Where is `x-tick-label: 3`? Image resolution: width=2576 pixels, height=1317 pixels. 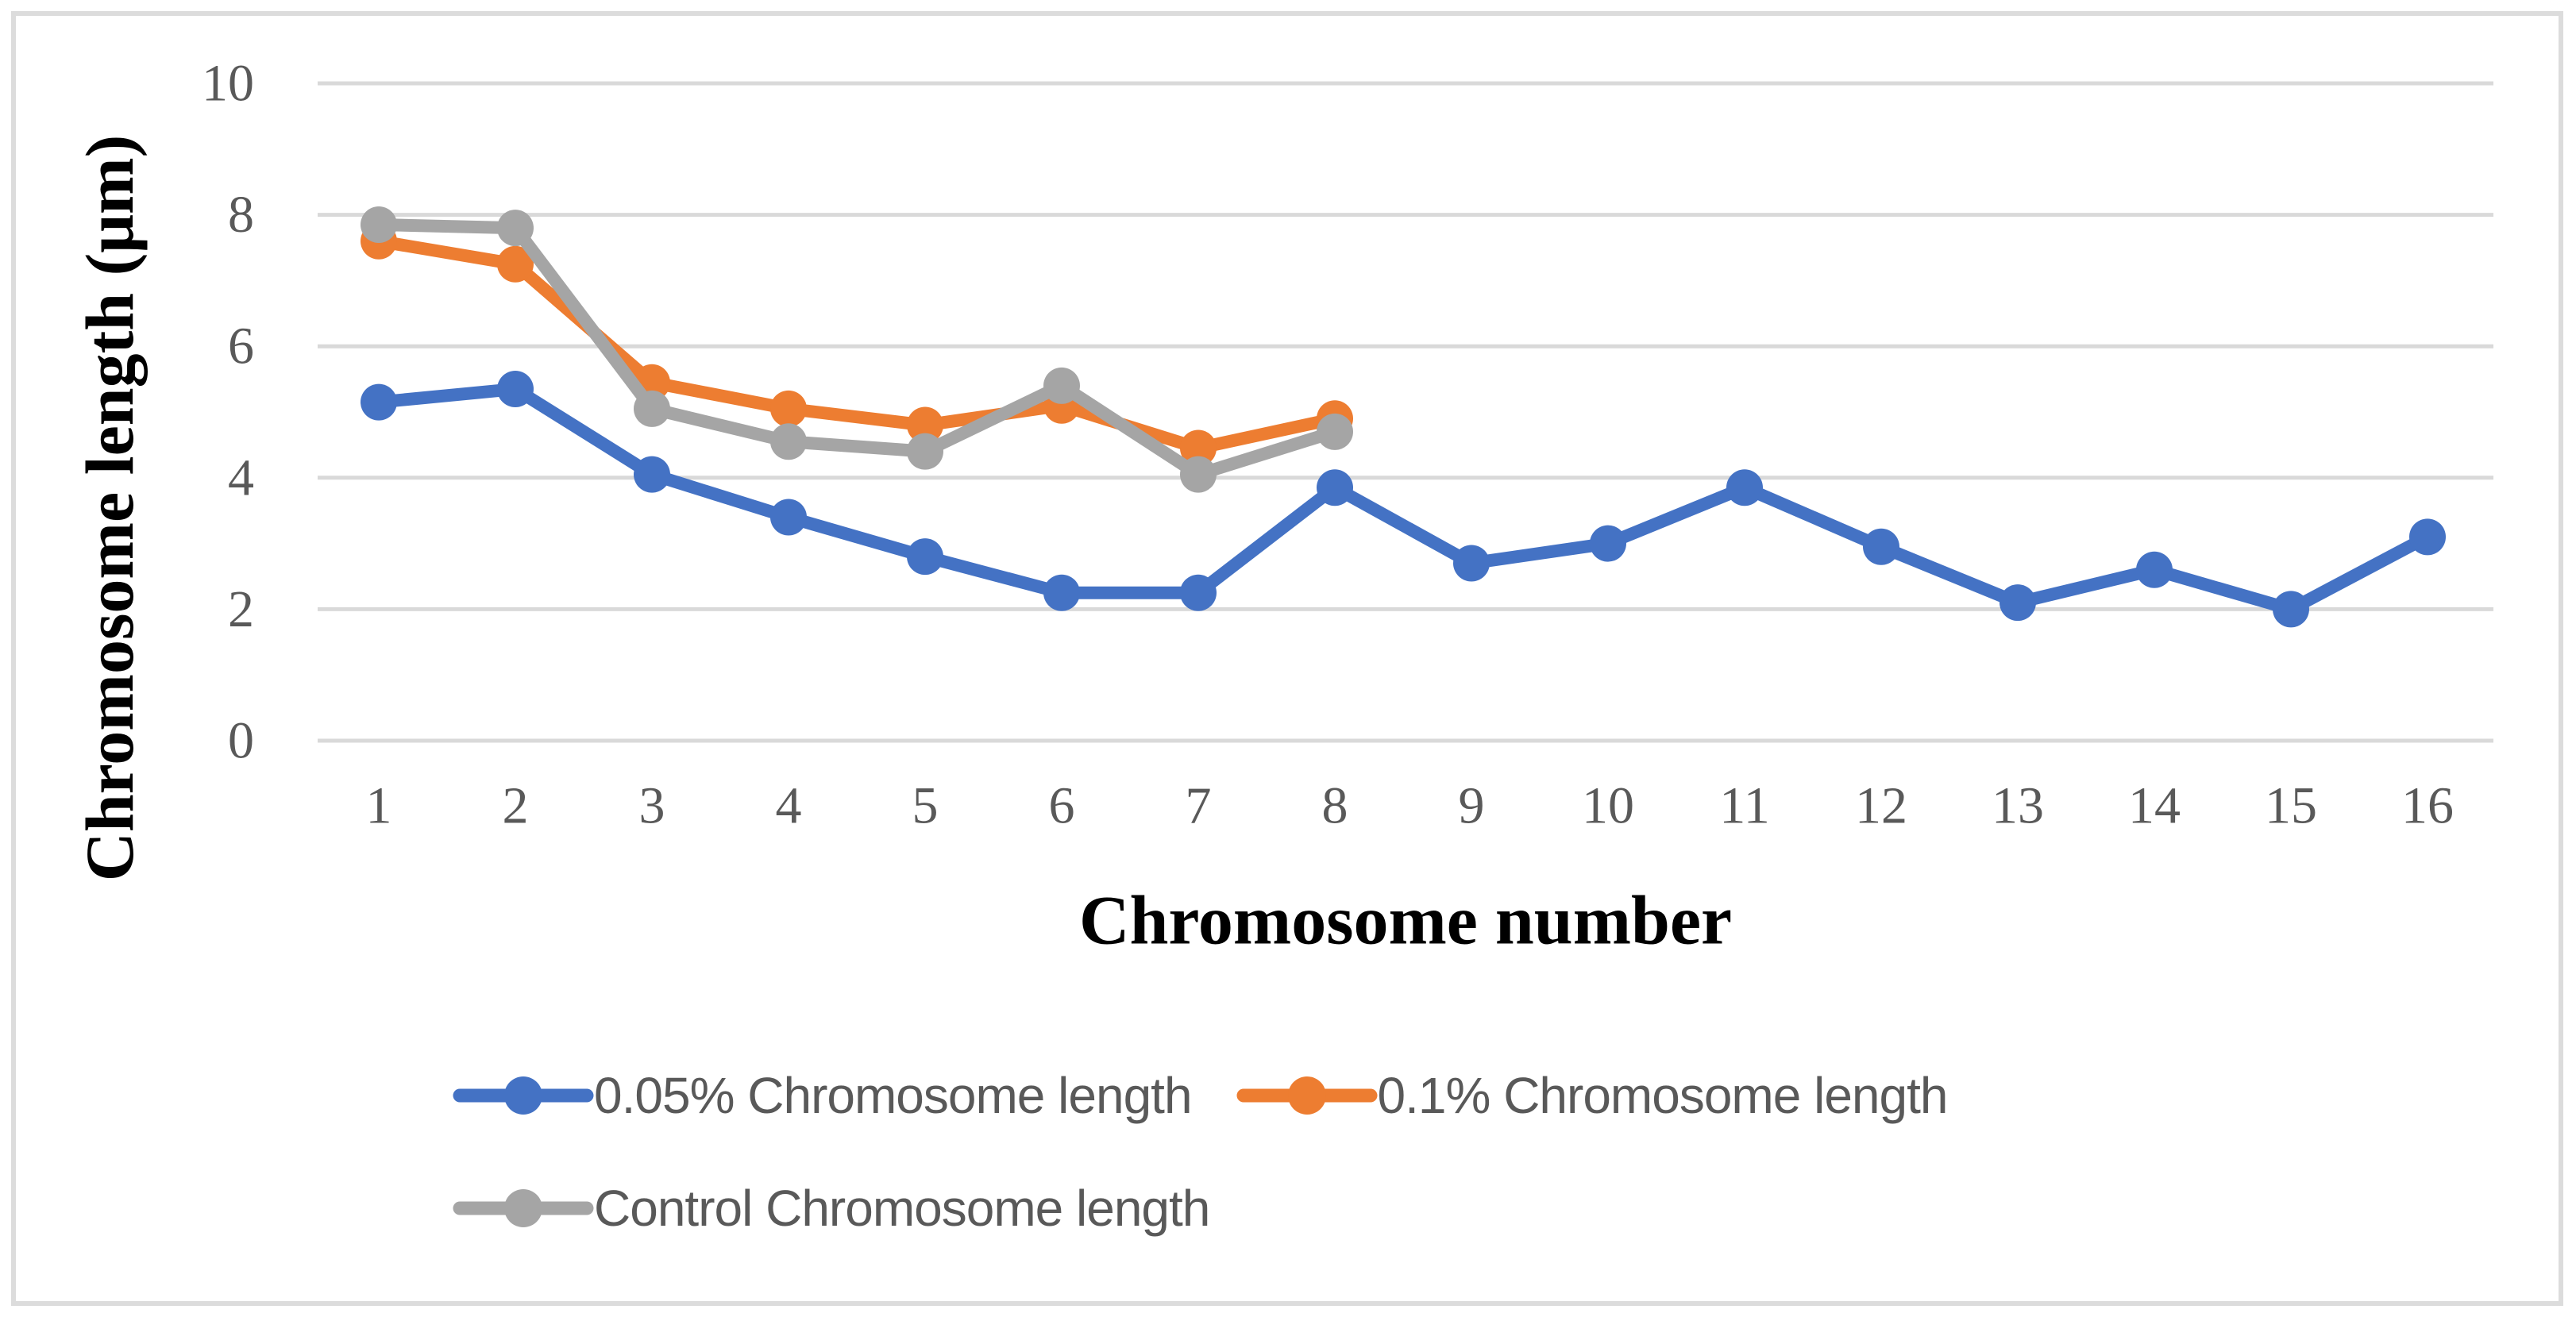 x-tick-label: 3 is located at coordinates (652, 806).